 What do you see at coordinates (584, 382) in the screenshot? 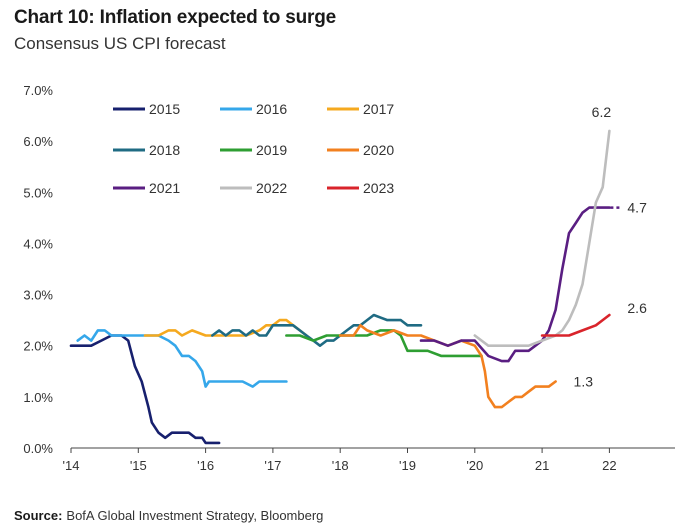
I see `annotation-label-2020: 1.3` at bounding box center [584, 382].